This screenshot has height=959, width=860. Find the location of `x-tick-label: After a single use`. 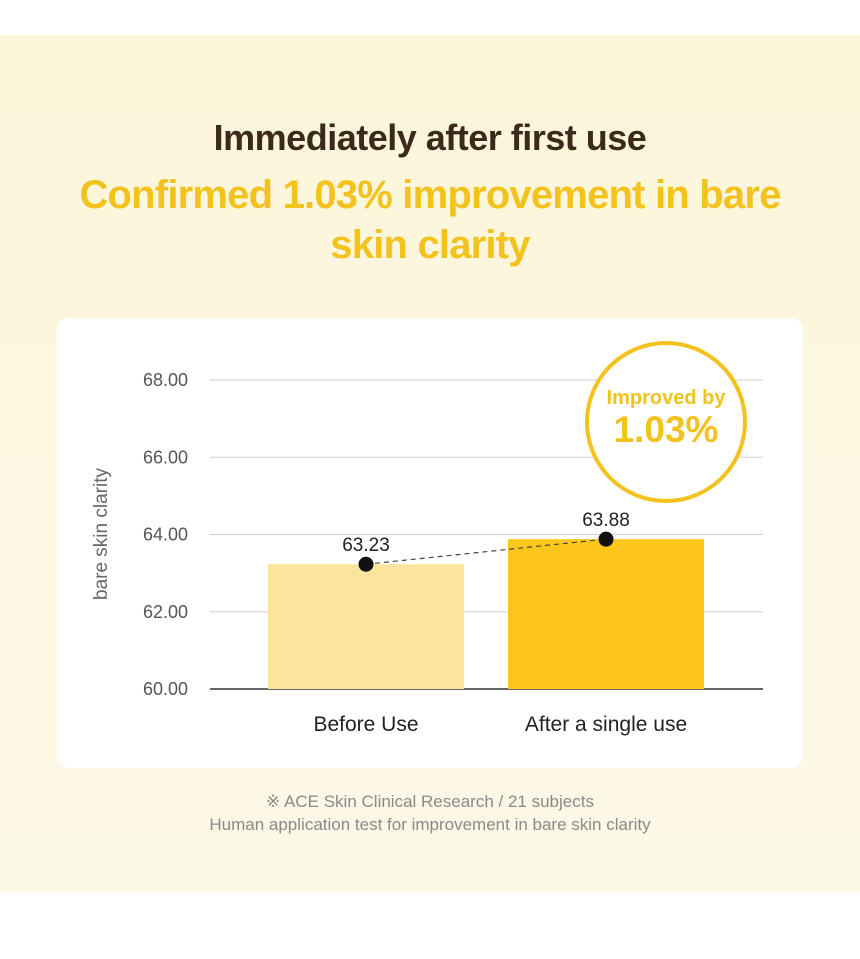

x-tick-label: After a single use is located at coordinates (606, 724).